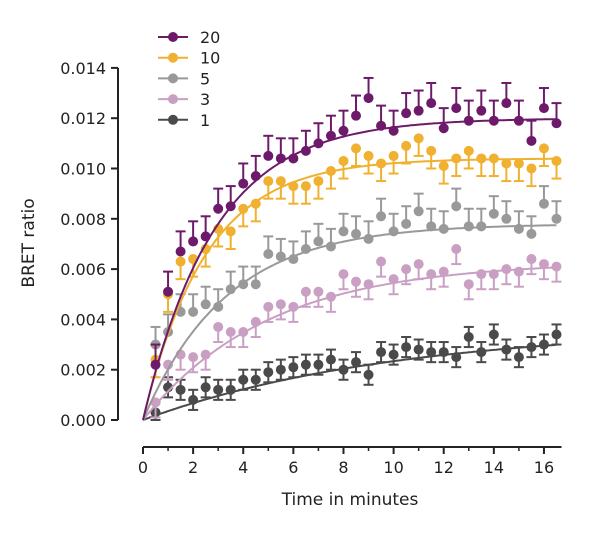 The height and width of the screenshot is (549, 600). Describe the element at coordinates (210, 37) in the screenshot. I see `legend-label: 20` at that location.